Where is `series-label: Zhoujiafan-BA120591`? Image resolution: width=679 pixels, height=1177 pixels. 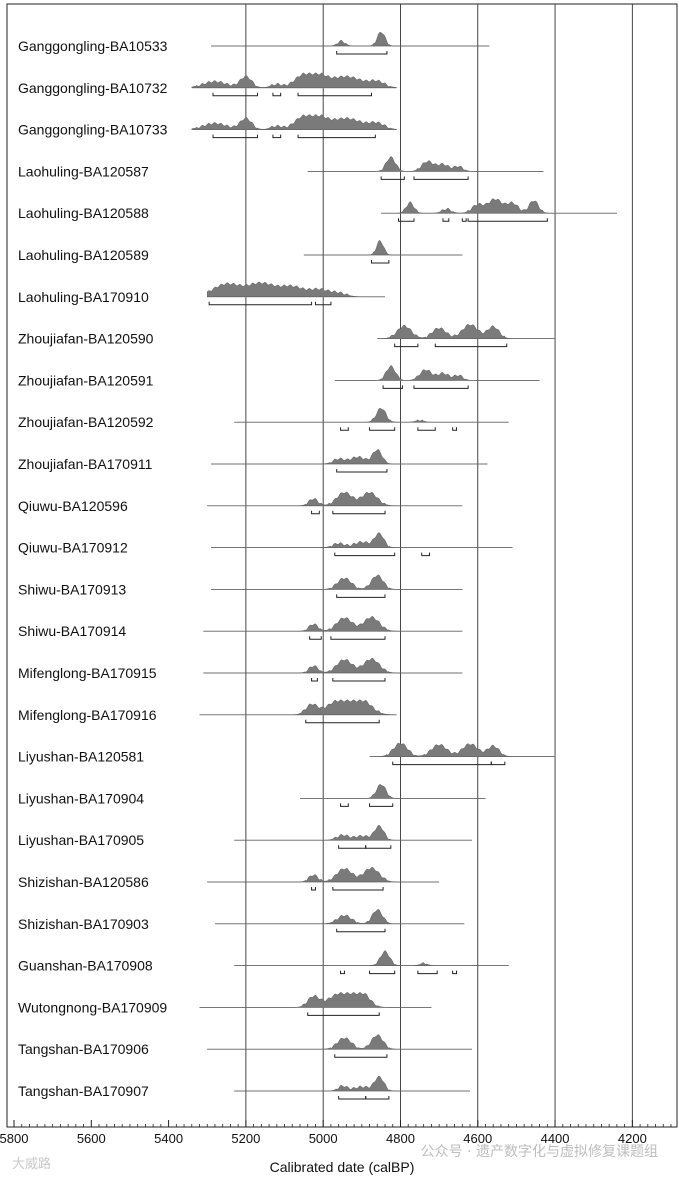 series-label: Zhoujiafan-BA120591 is located at coordinates (86, 380).